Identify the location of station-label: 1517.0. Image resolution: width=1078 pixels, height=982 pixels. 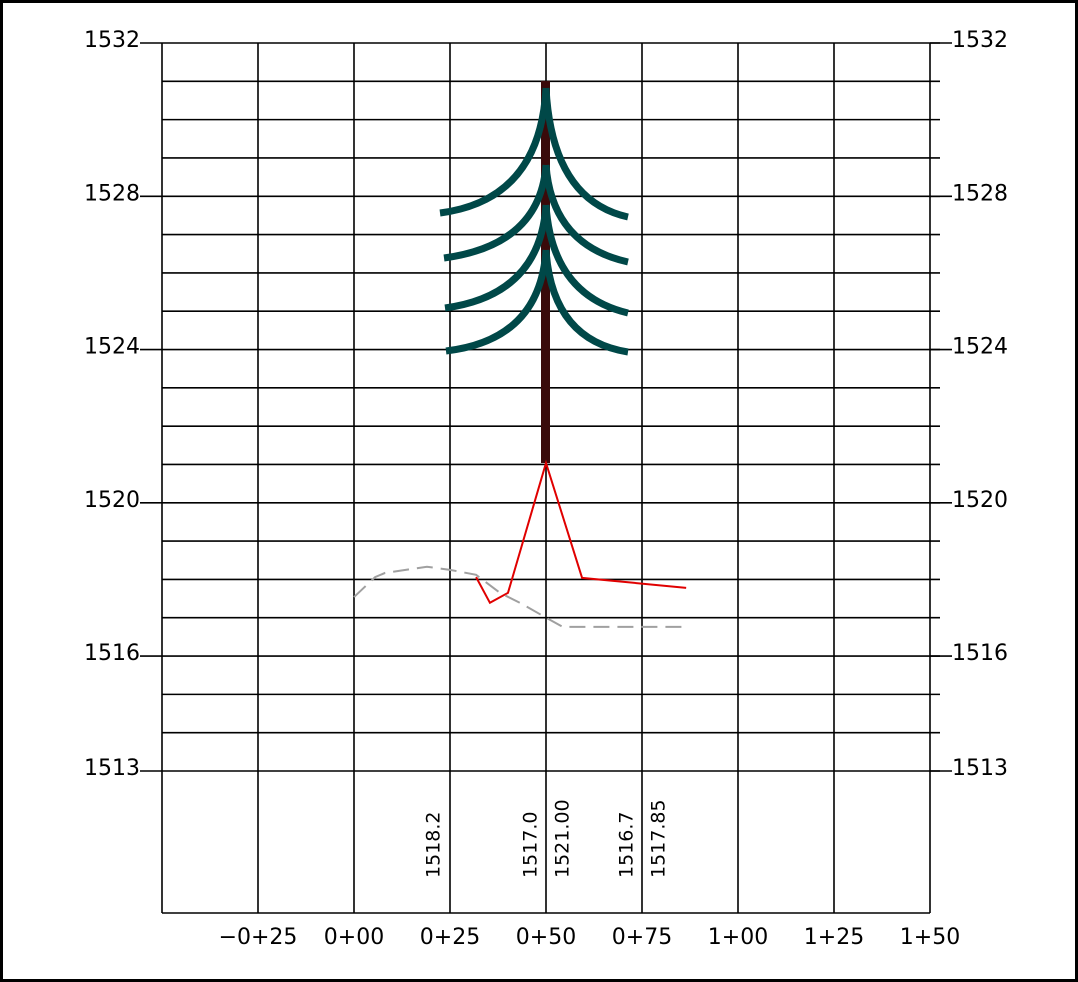
(531, 845).